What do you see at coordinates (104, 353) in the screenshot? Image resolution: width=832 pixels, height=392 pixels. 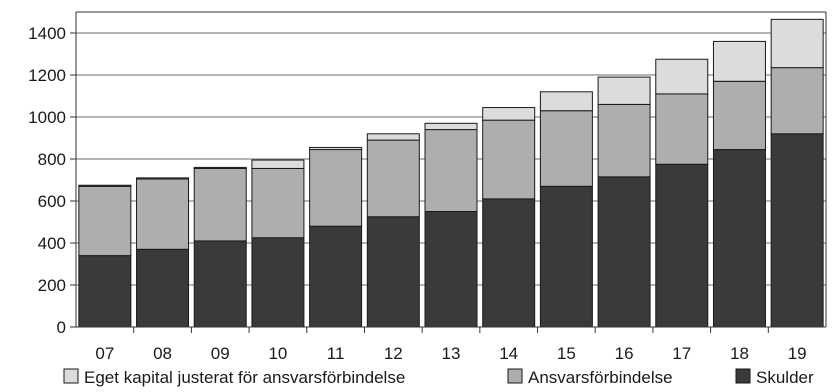 I see `x-tick-label: 07` at bounding box center [104, 353].